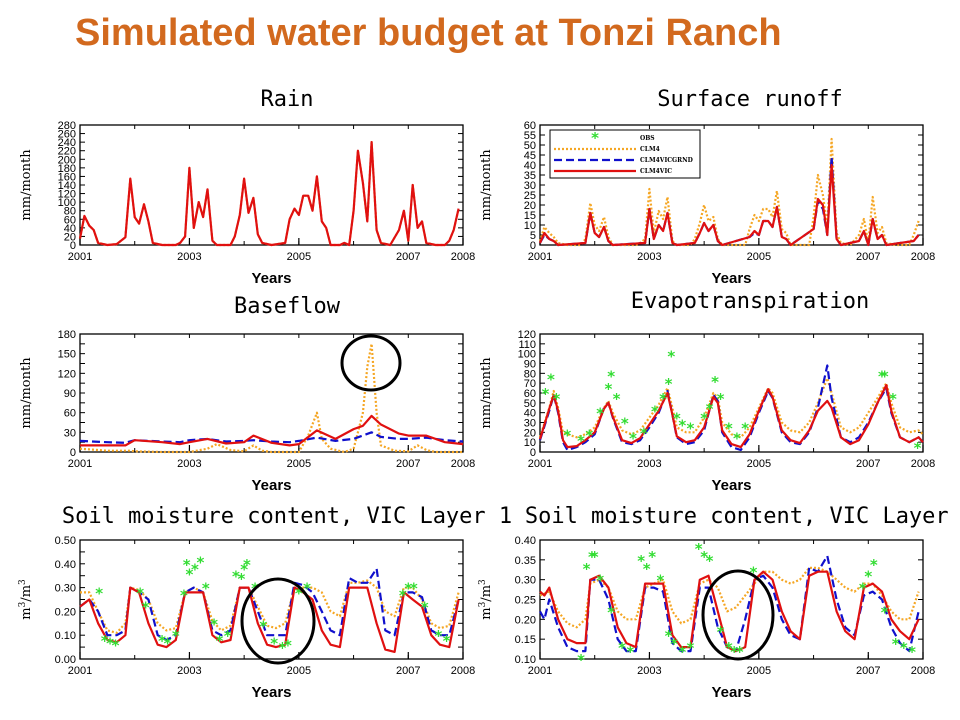 This screenshot has width=960, height=720. I want to click on y-tick-label: 90, so click(70, 394).